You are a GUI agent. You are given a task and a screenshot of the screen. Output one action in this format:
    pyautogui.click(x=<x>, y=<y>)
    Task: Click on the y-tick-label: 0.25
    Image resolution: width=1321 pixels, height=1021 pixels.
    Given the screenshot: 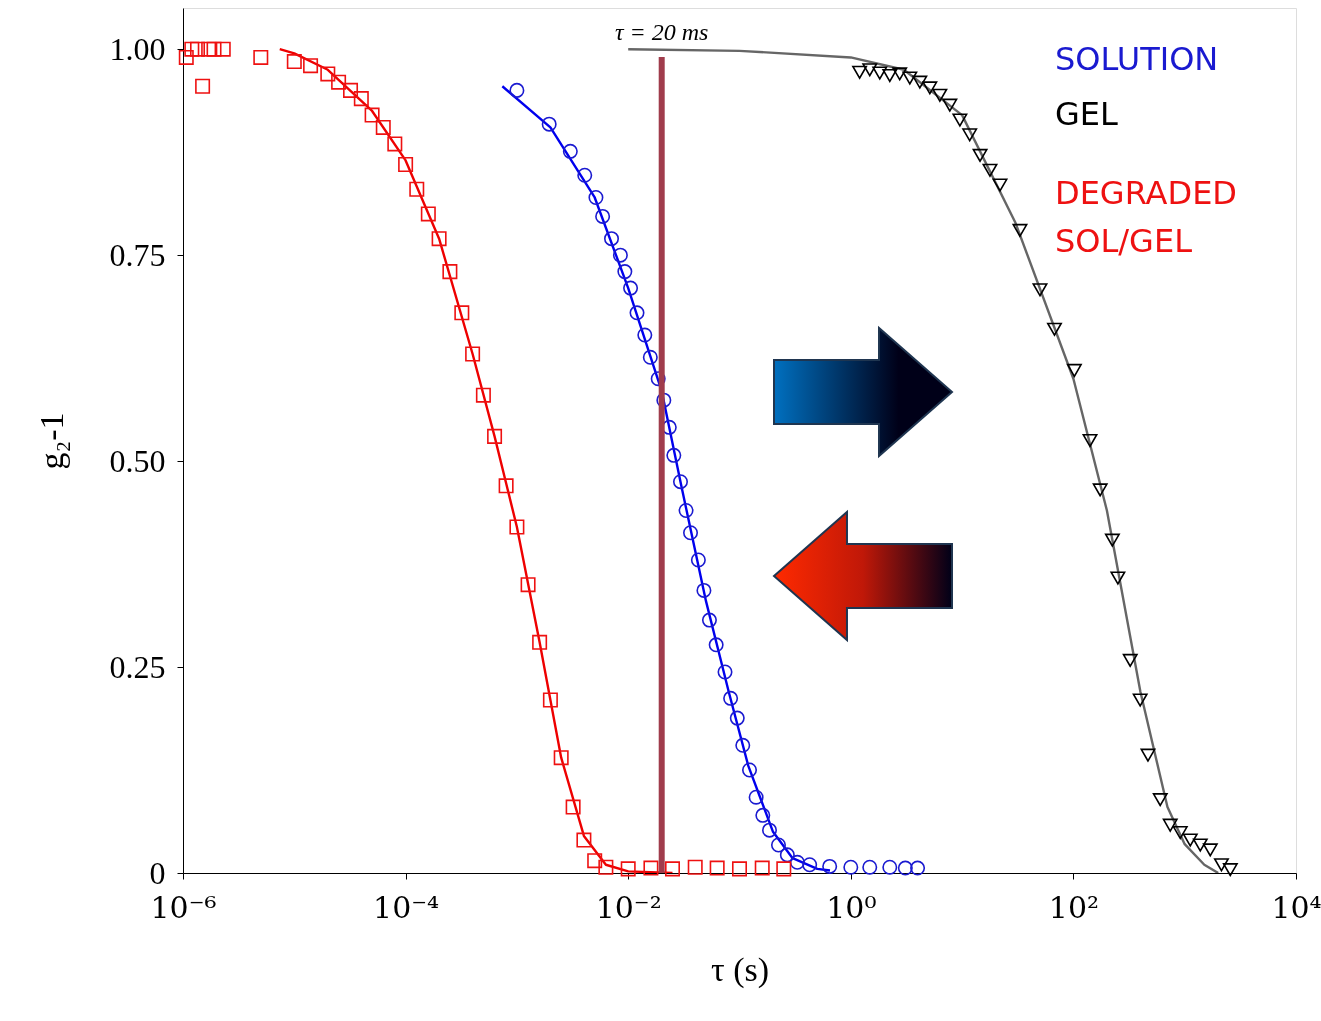 What is the action you would take?
    pyautogui.click(x=137, y=666)
    